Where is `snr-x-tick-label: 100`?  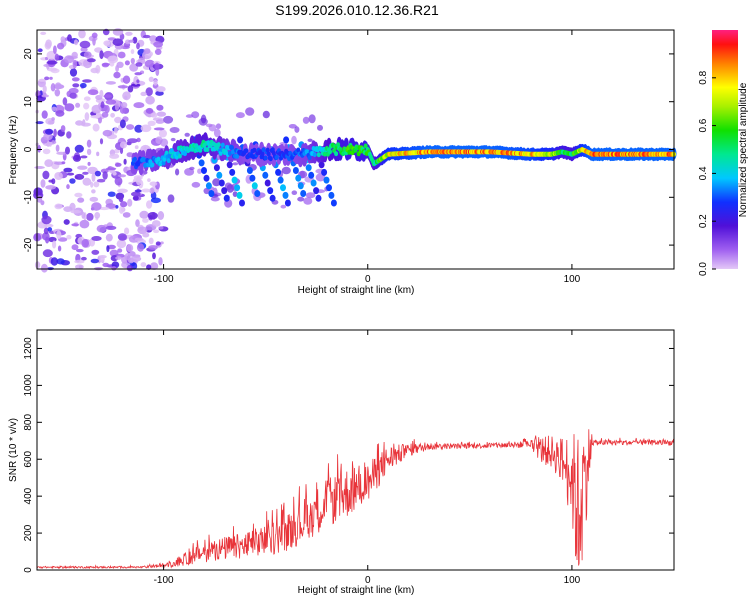
snr-x-tick-label: 100 is located at coordinates (572, 580).